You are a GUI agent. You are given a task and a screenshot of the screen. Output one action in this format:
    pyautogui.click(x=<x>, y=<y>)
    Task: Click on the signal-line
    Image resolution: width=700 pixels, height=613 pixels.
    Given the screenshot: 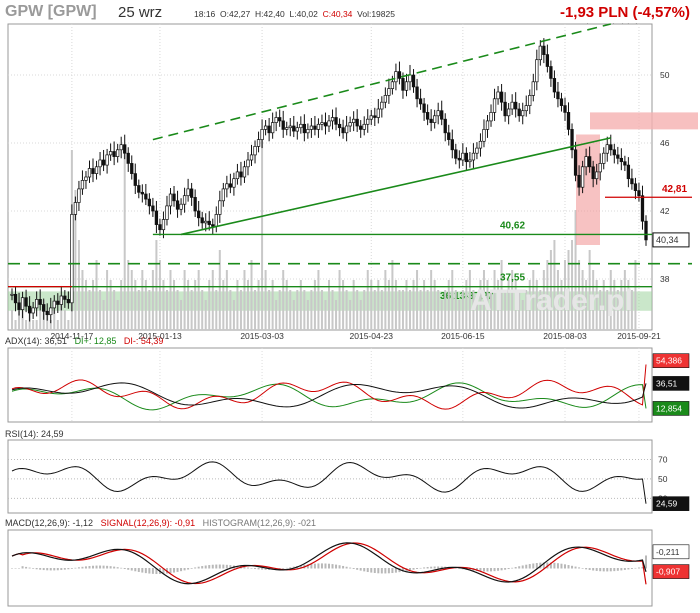 What is the action you would take?
    pyautogui.click(x=329, y=563)
    